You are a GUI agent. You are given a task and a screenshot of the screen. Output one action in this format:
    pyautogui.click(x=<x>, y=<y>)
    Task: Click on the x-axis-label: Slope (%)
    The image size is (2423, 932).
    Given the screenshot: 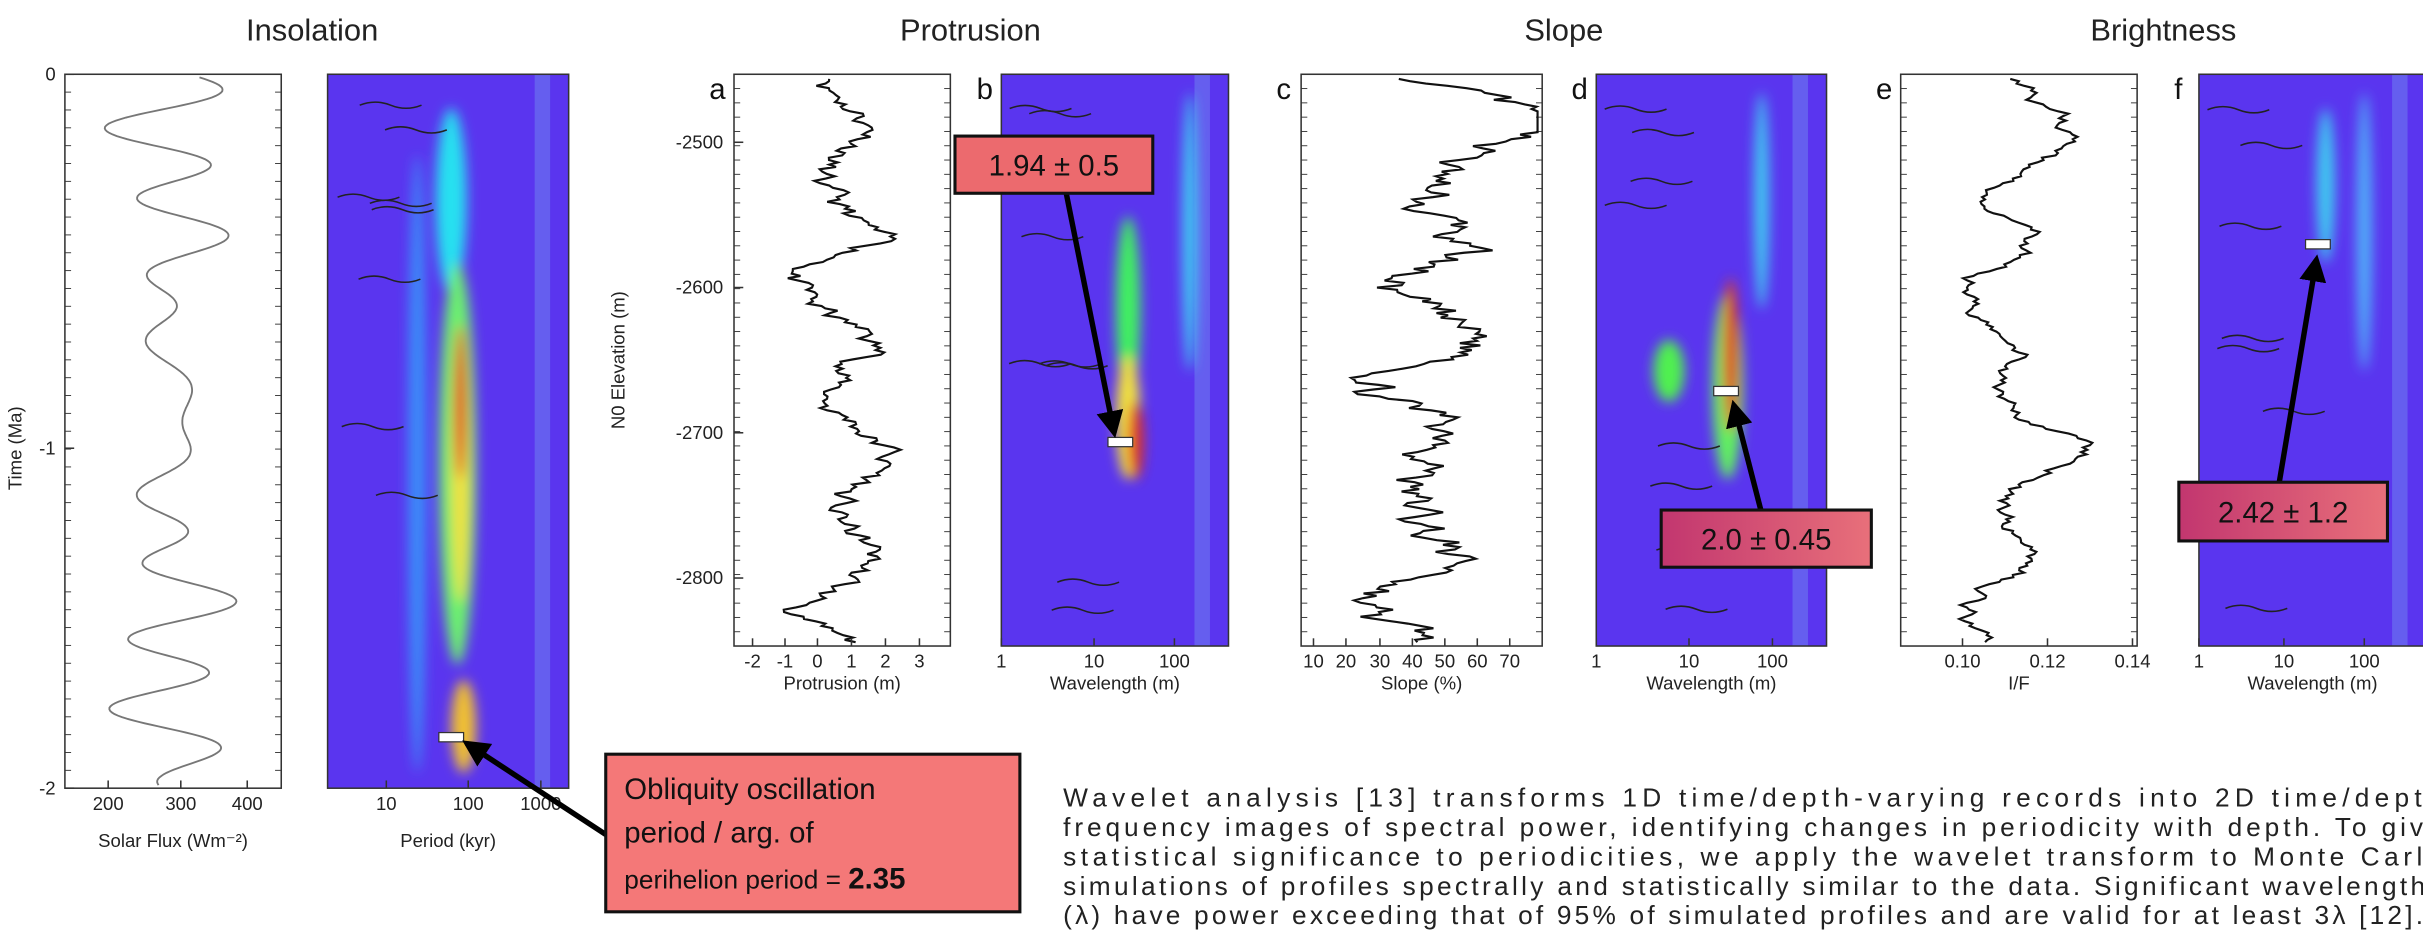 What is the action you would take?
    pyautogui.click(x=1421, y=682)
    